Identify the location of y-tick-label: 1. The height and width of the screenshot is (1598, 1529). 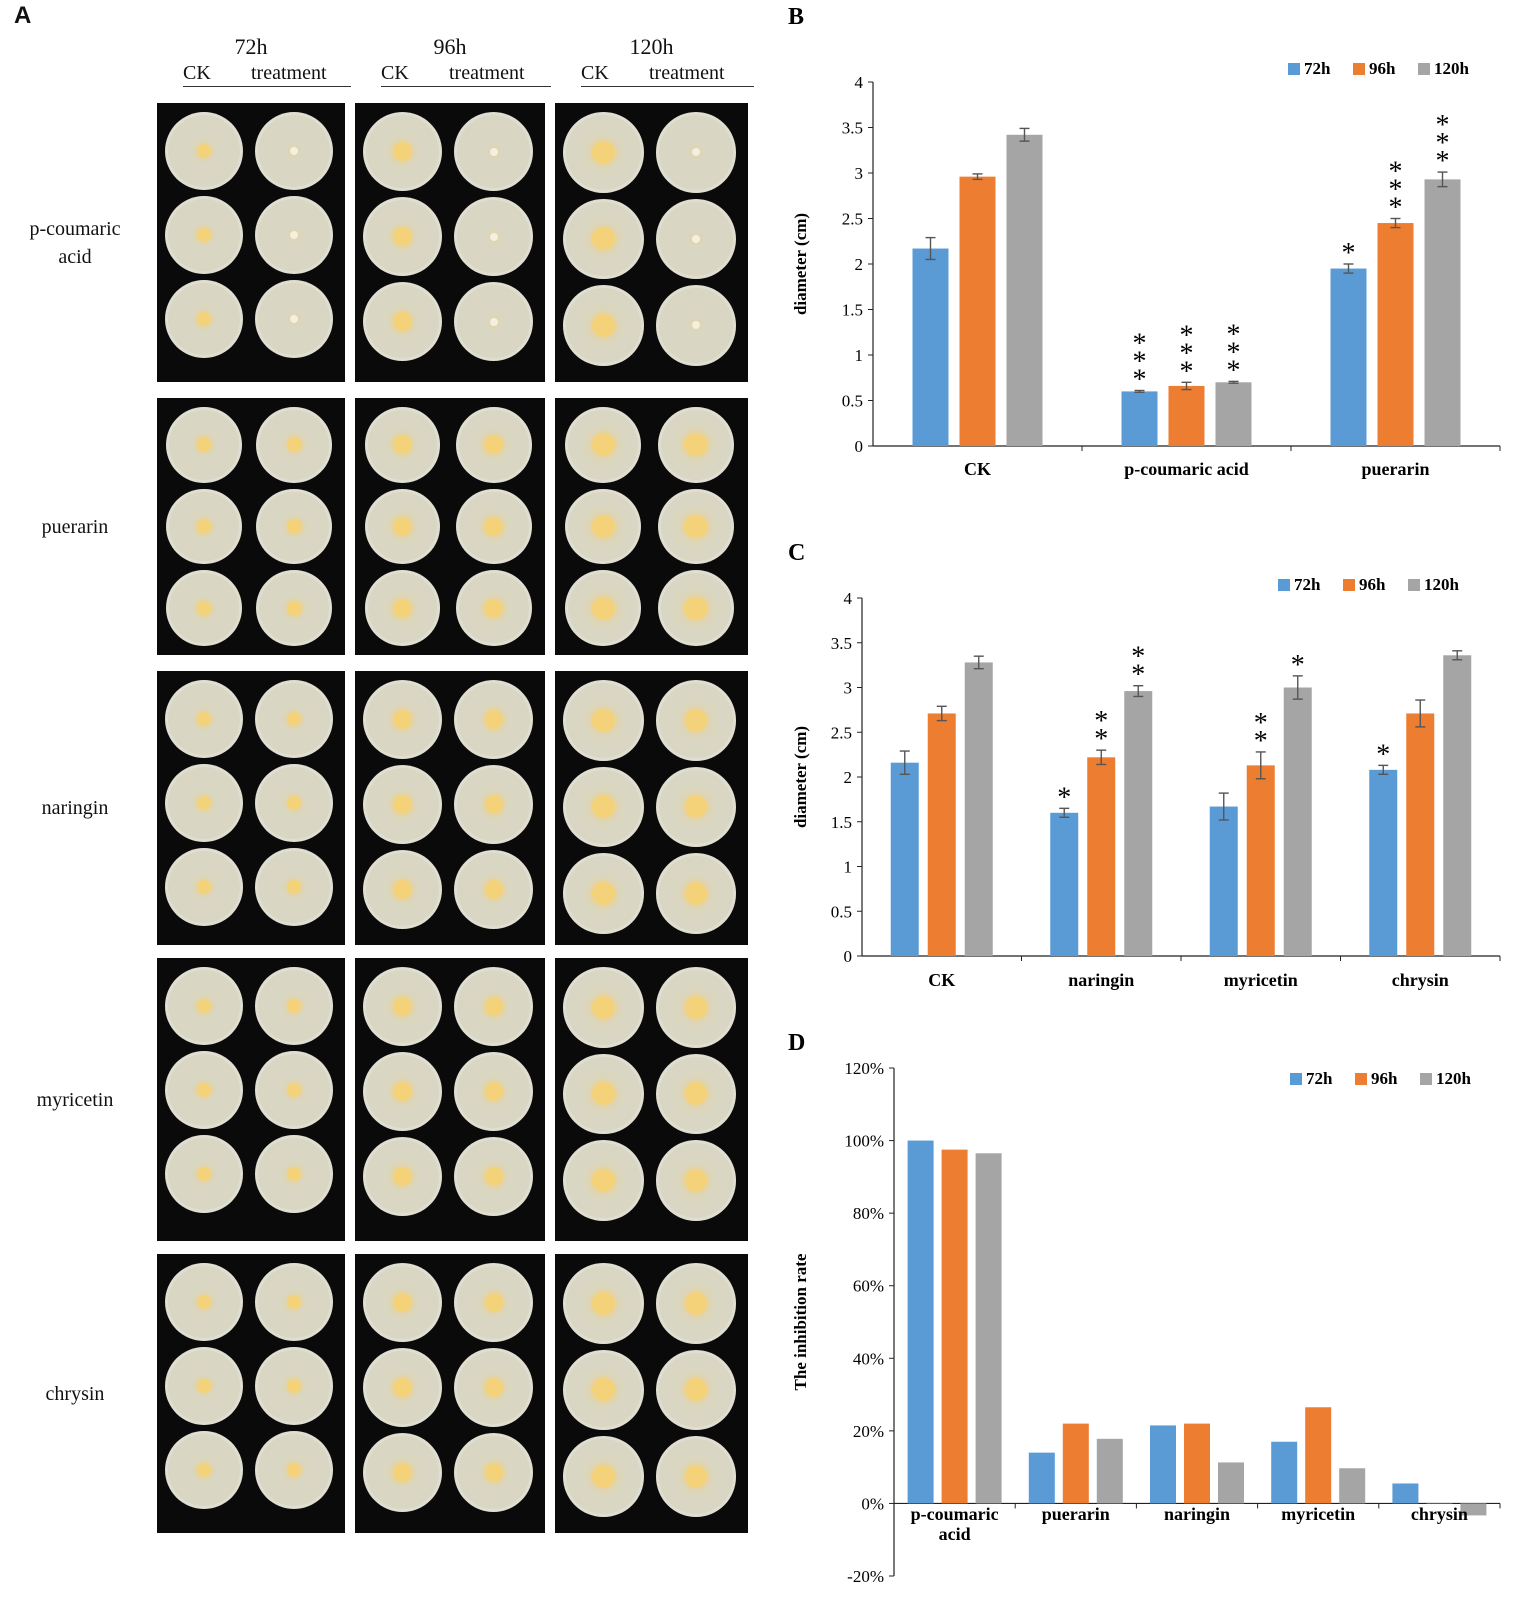
(859, 355).